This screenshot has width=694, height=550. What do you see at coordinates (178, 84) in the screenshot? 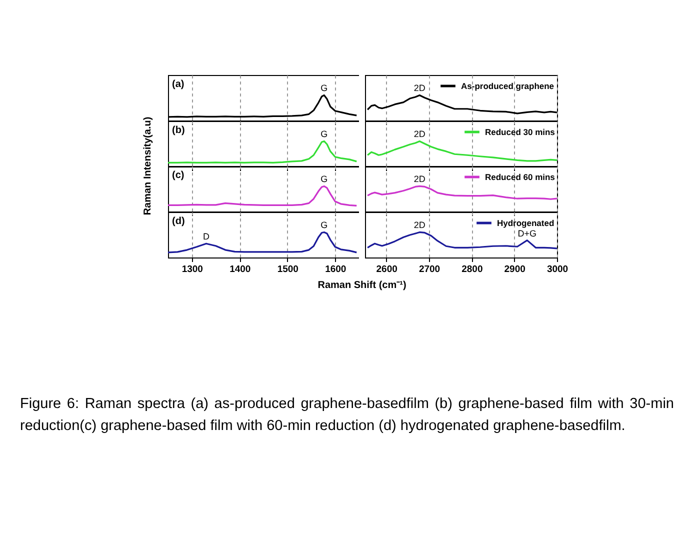
I see `text: (a)` at bounding box center [178, 84].